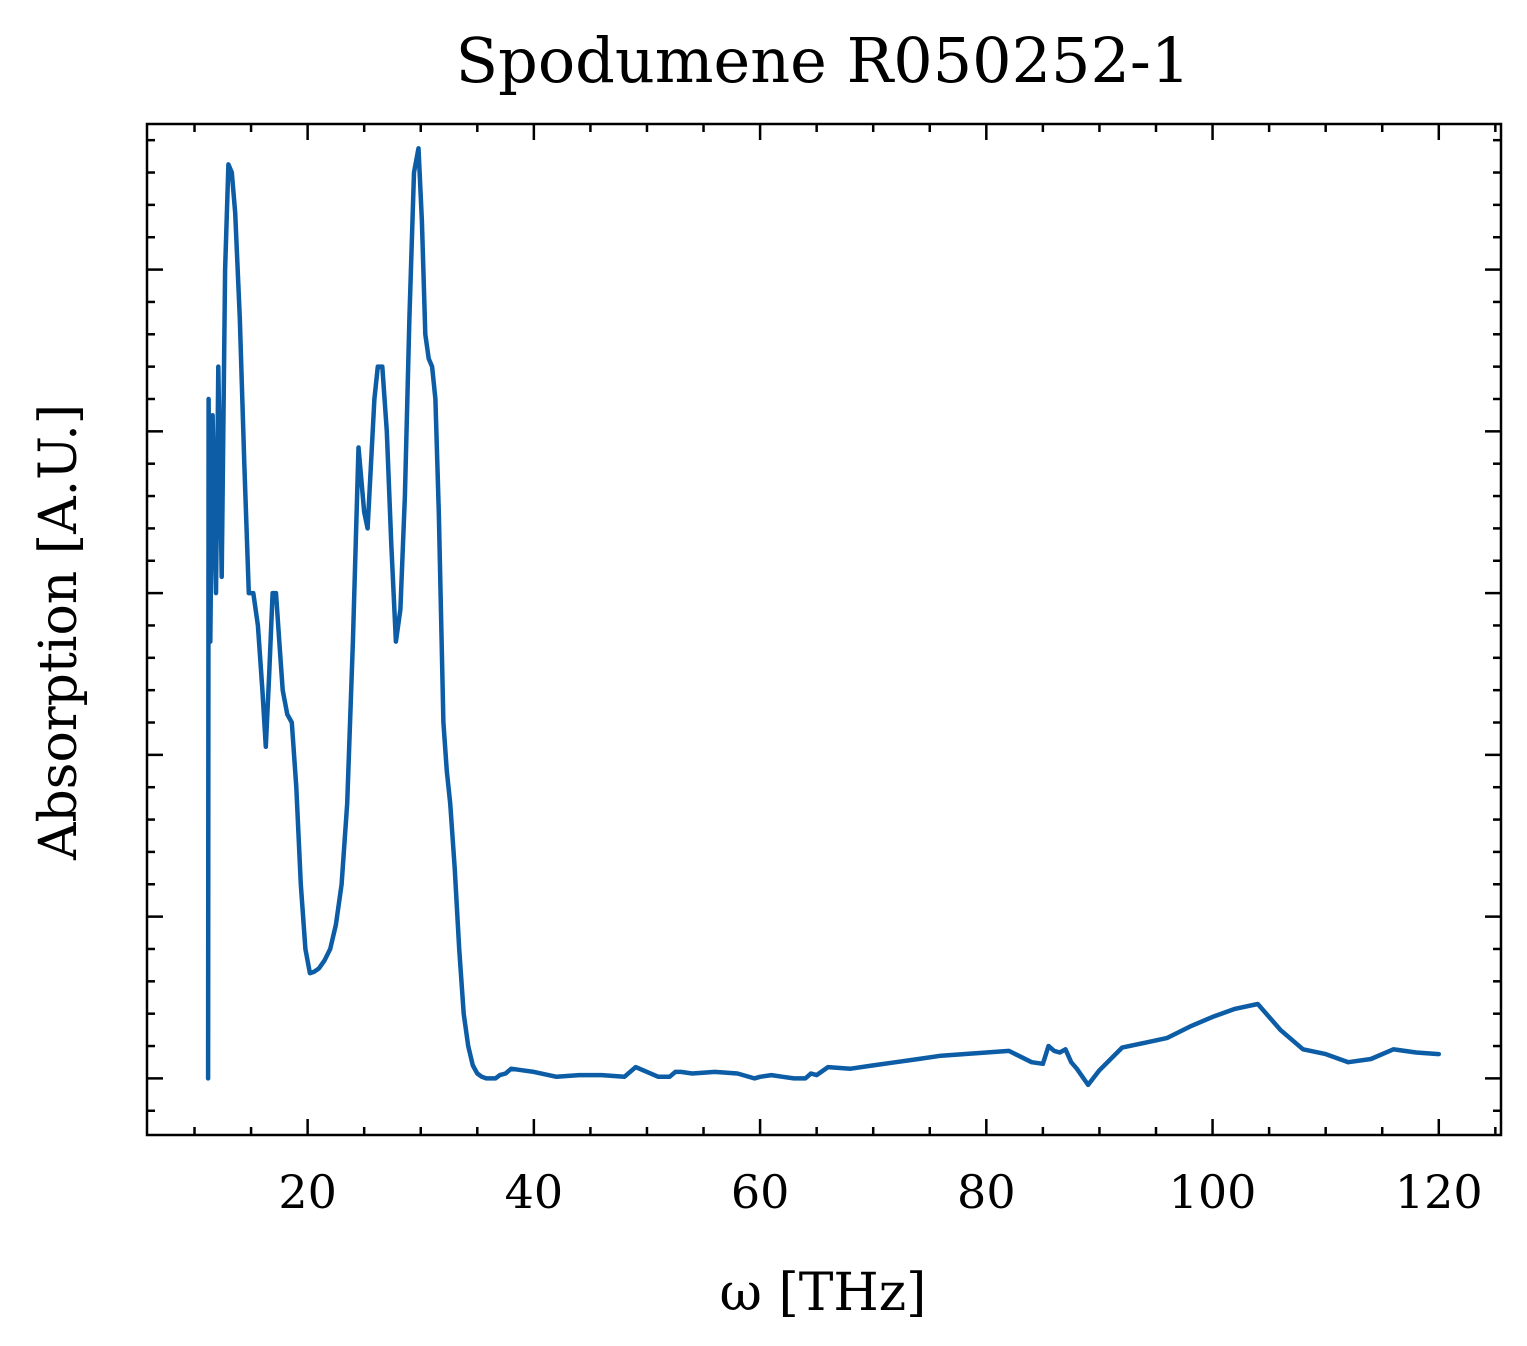  What do you see at coordinates (307, 1192) in the screenshot?
I see `x-tick-label: 20` at bounding box center [307, 1192].